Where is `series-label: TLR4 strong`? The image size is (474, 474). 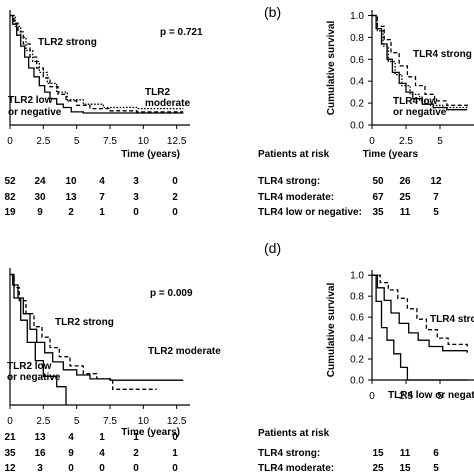
series-label: TLR4 strong is located at coordinates (442, 54).